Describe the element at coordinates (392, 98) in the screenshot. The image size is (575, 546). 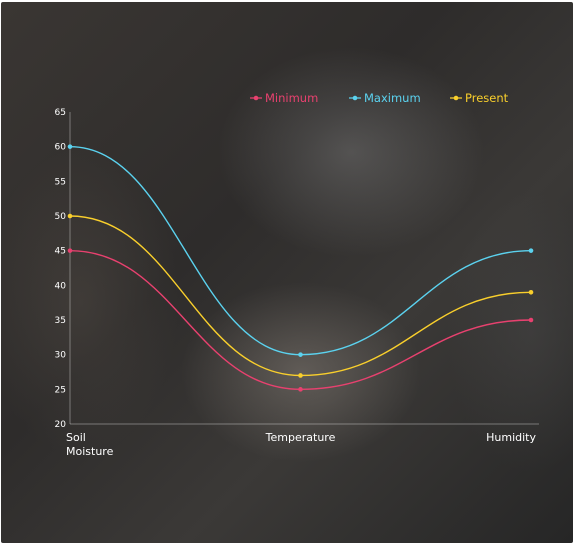
I see `legend-label: Maximum` at that location.